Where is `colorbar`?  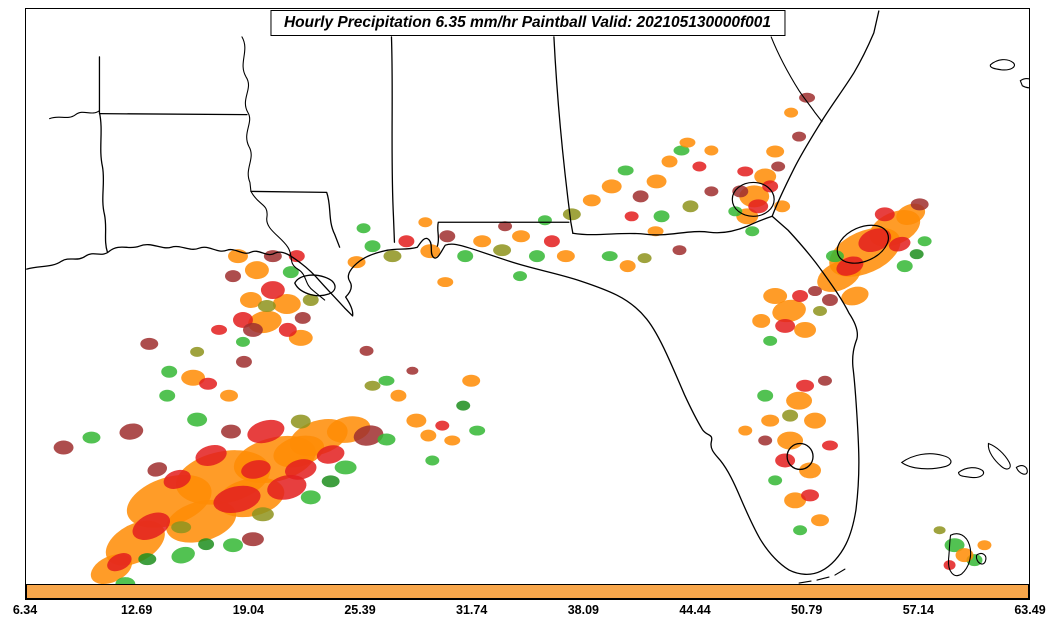
colorbar is located at coordinates (527, 591).